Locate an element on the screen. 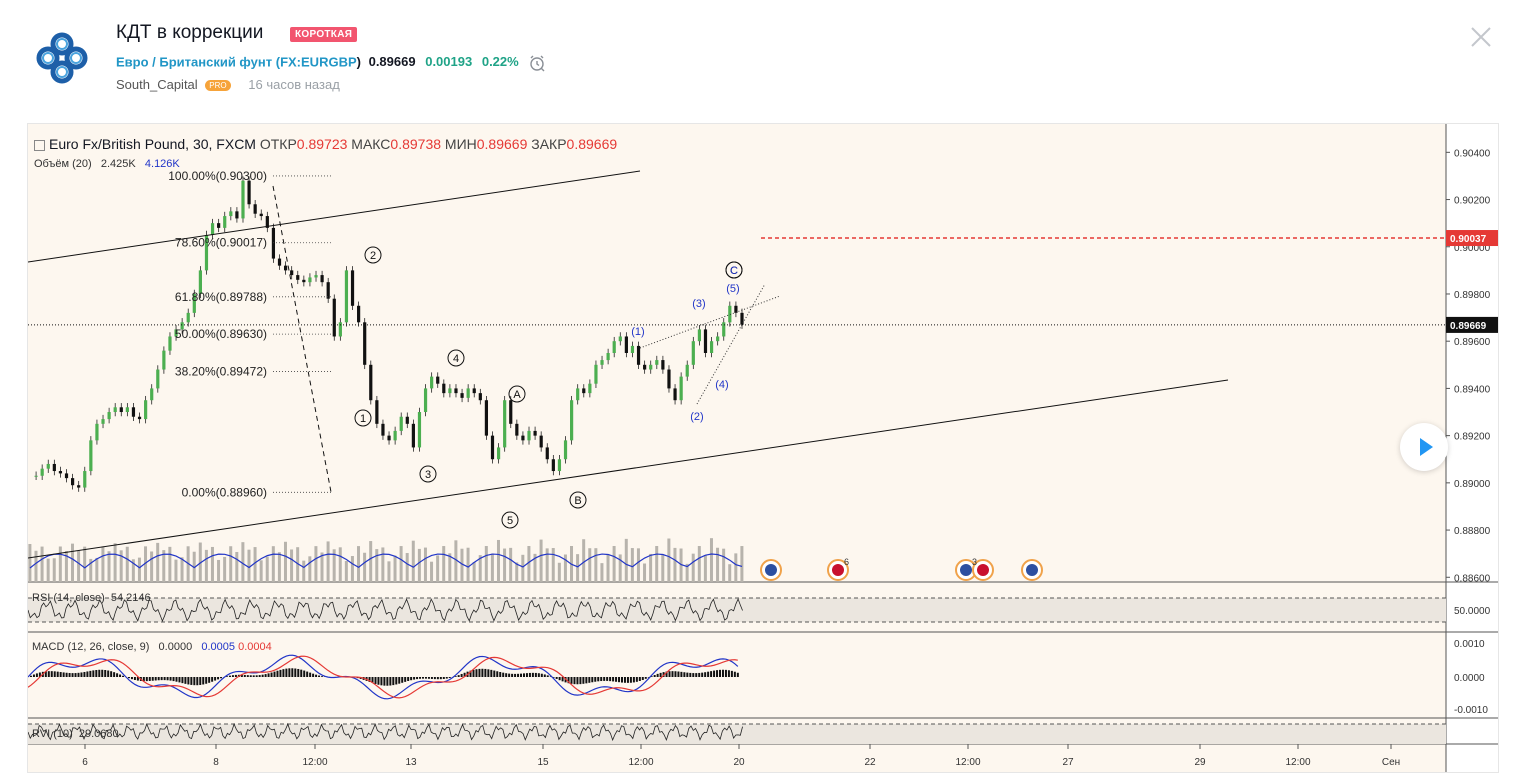  symbol-ticker-close: ) is located at coordinates (358, 62).